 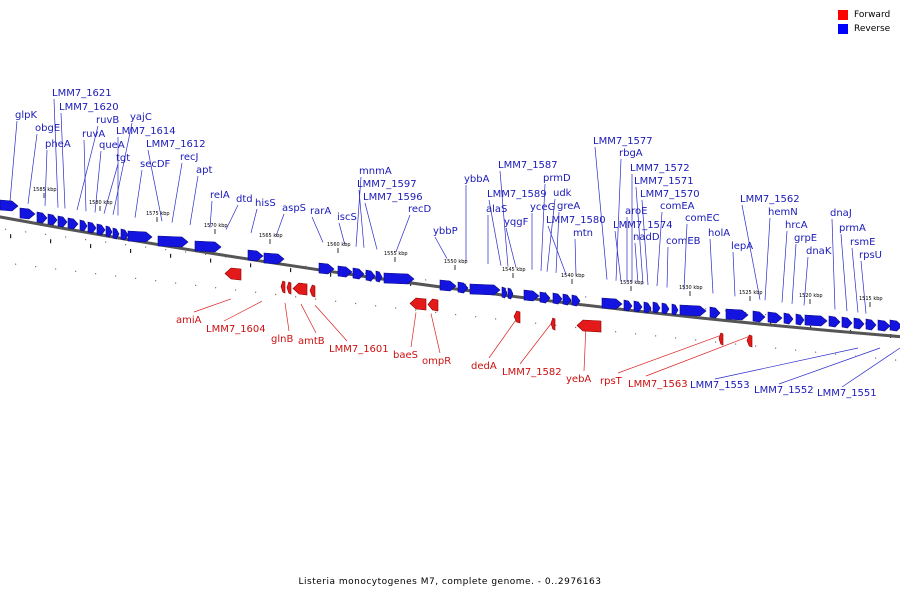 What do you see at coordinates (89, 107) in the screenshot?
I see `gene-label-reverse: LMM7_1620` at bounding box center [89, 107].